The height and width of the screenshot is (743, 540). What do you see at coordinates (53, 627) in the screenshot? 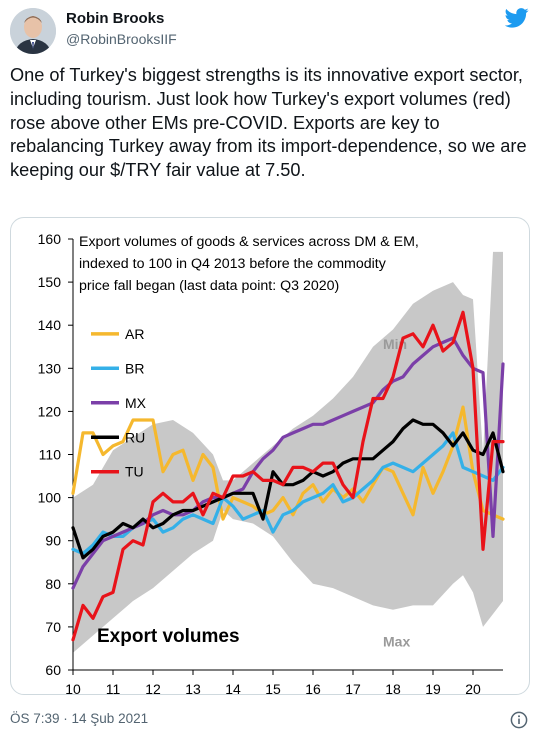
I see `y-tick-label: 70` at bounding box center [53, 627].